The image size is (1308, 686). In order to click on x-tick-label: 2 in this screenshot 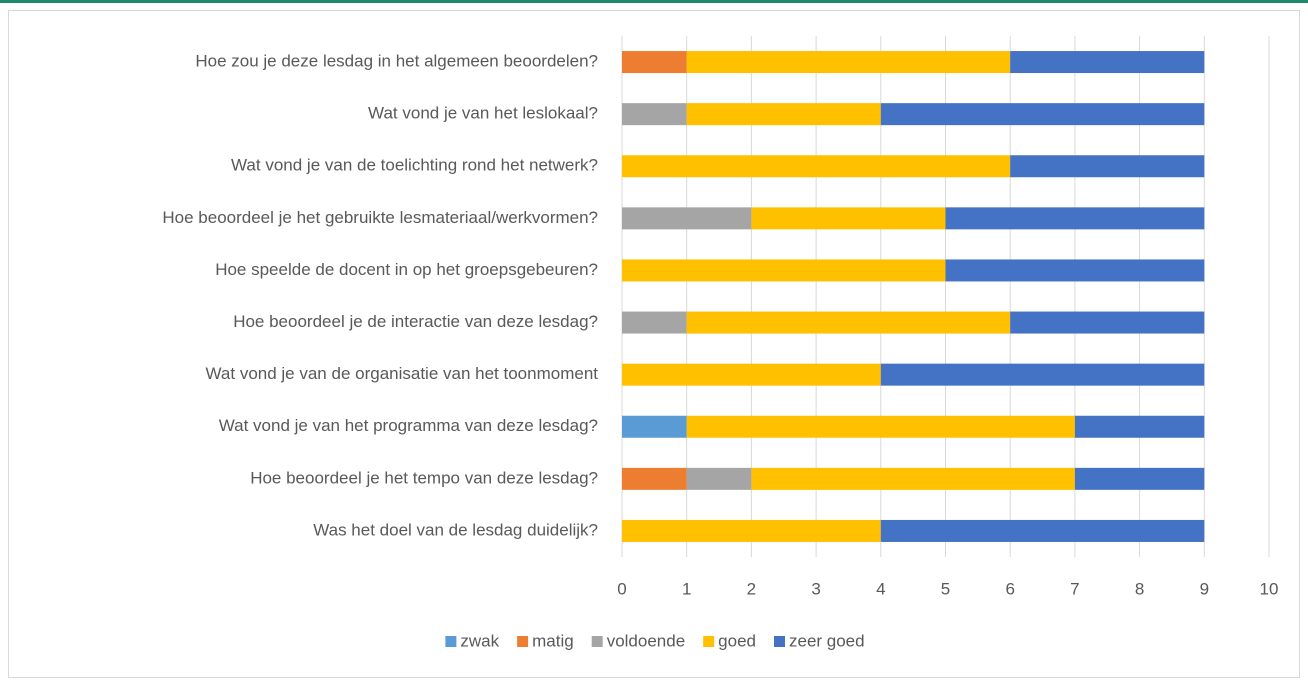, I will do `click(751, 588)`.